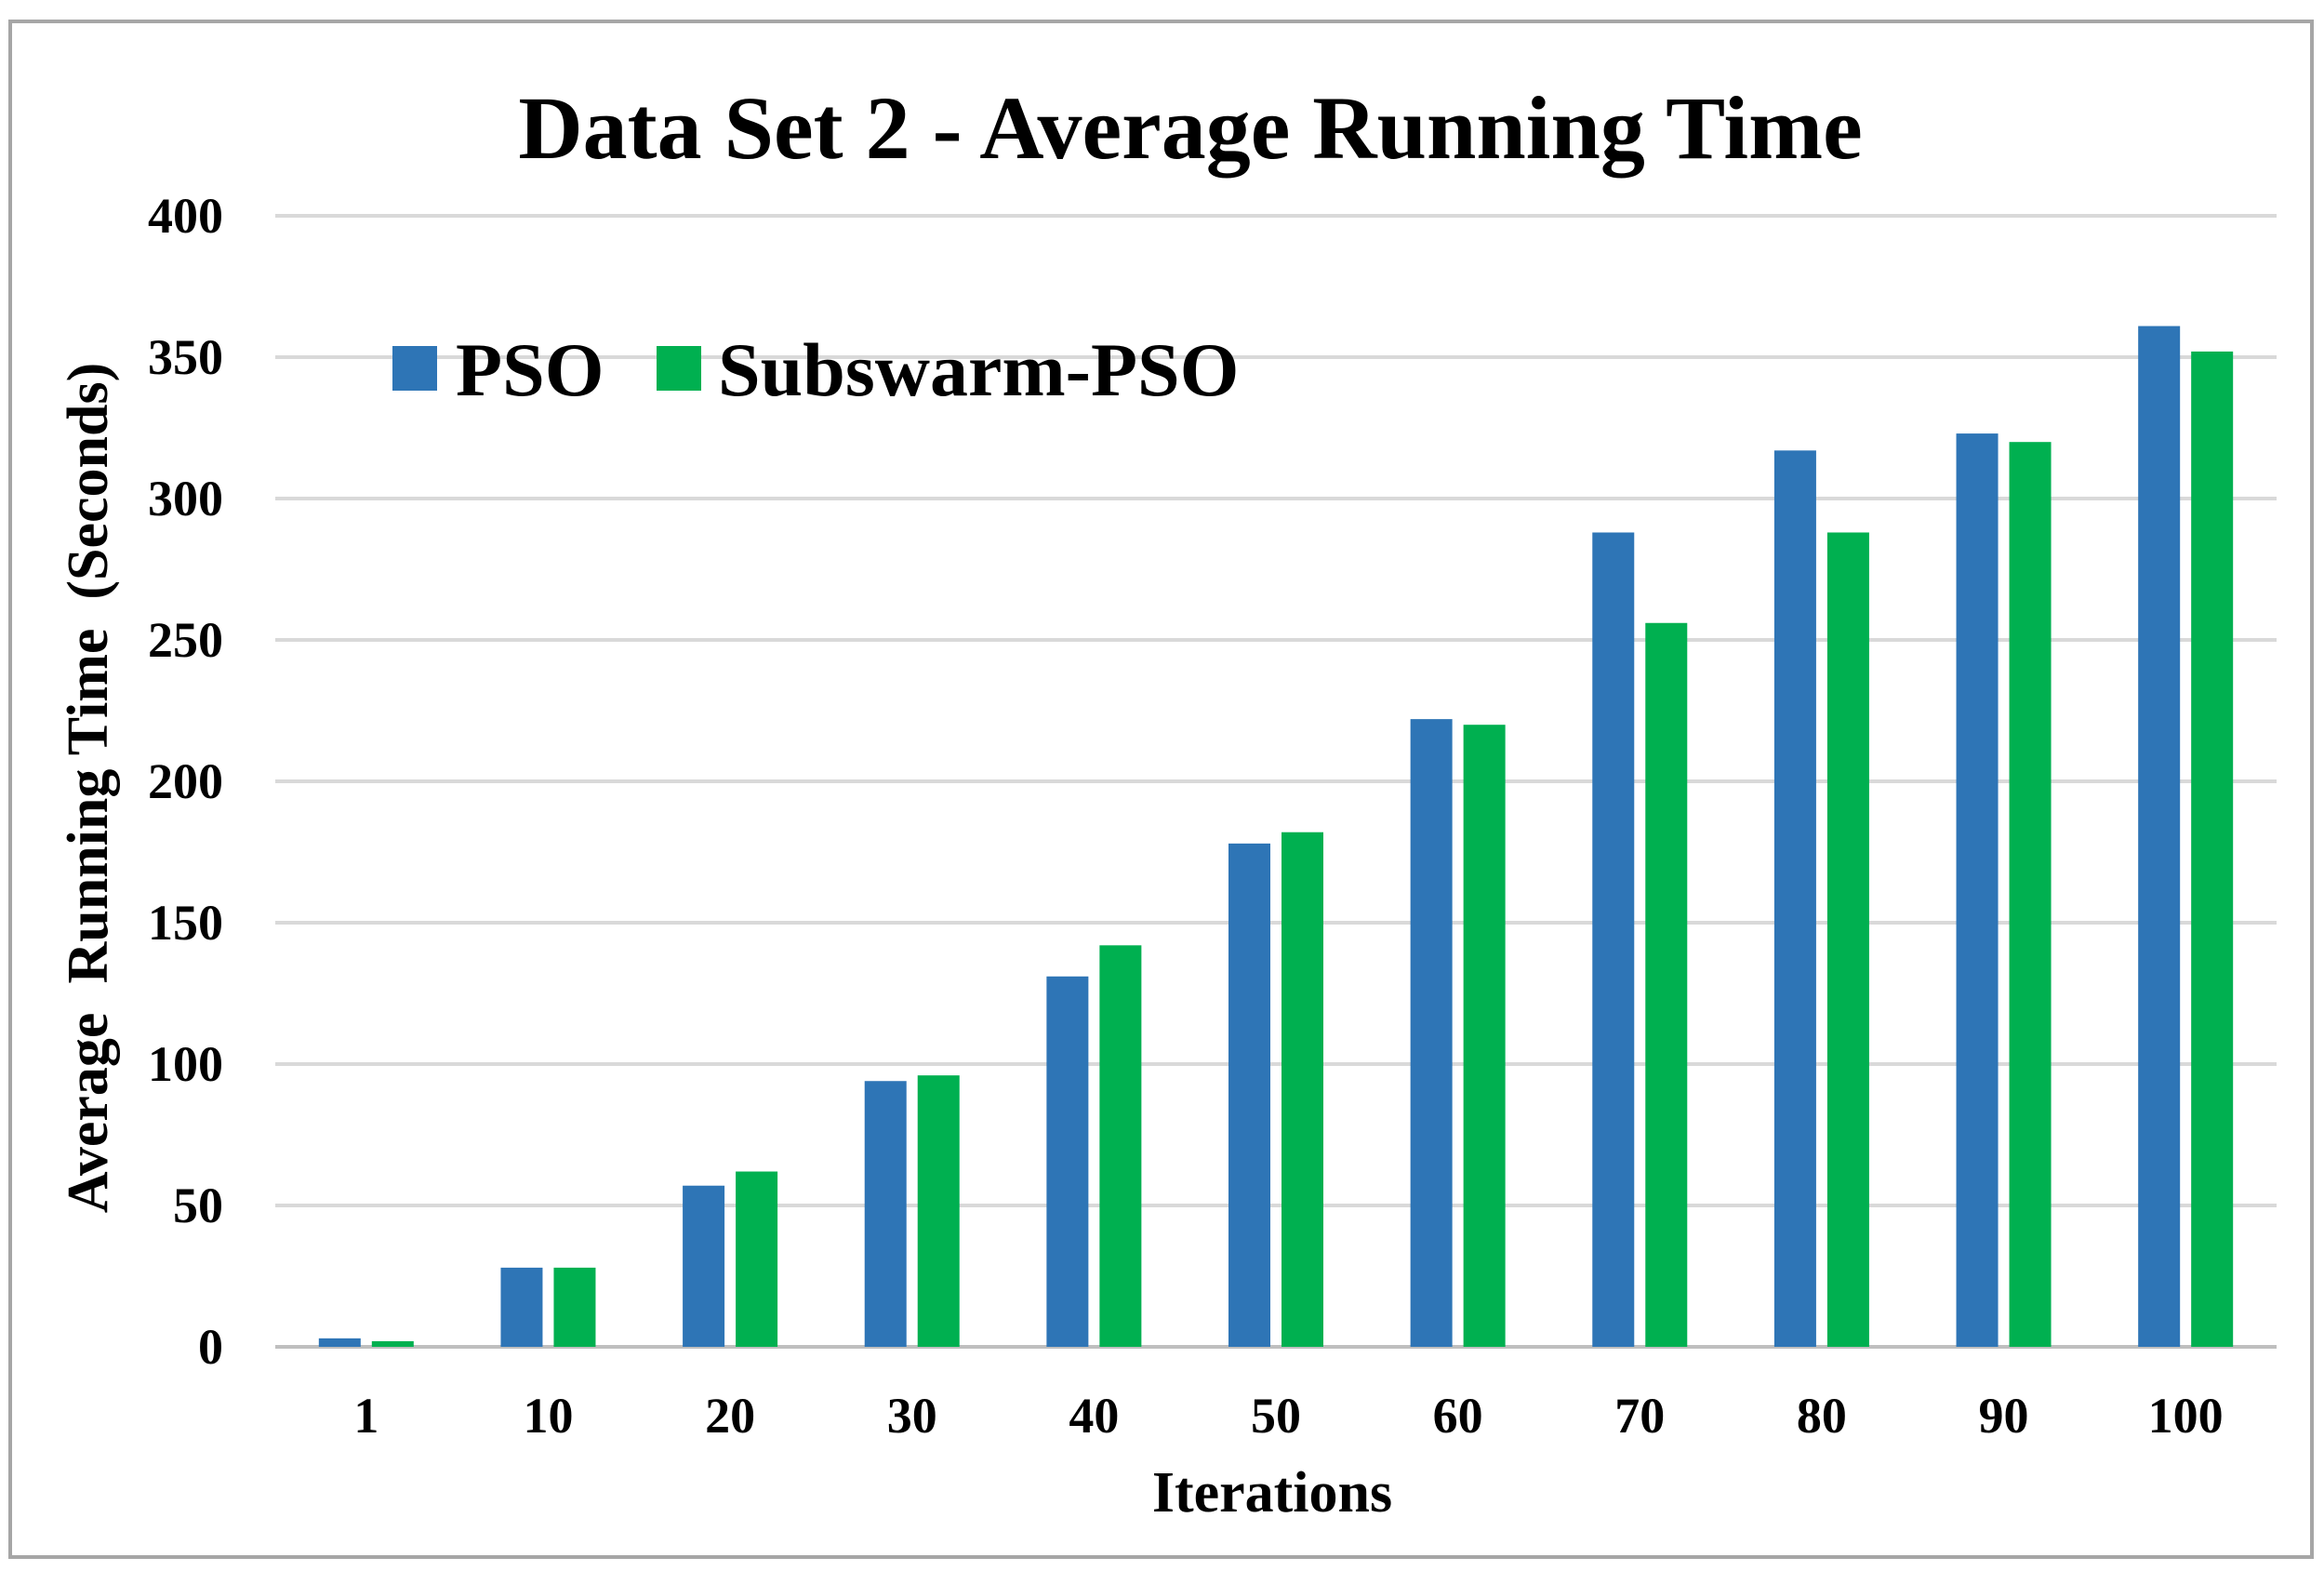  Describe the element at coordinates (88, 788) in the screenshot. I see `y-axis-title: Average Running Time (Seconds)` at that location.